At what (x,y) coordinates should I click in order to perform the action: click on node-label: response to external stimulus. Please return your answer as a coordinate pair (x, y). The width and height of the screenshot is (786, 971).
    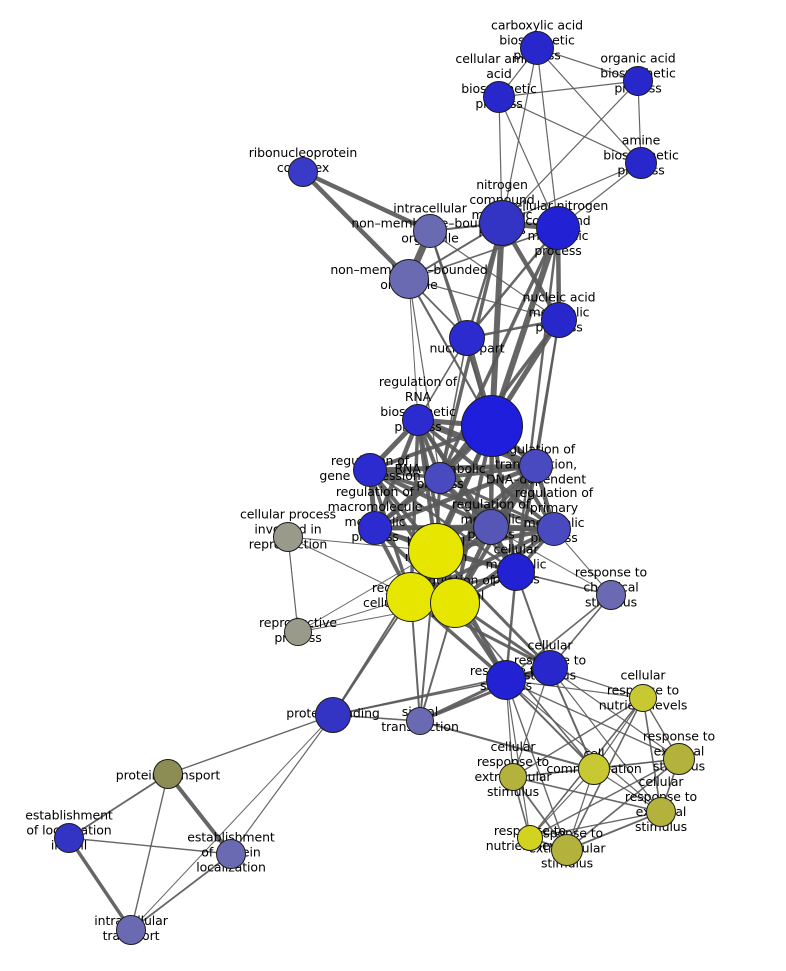
    Looking at the image, I should click on (679, 751).